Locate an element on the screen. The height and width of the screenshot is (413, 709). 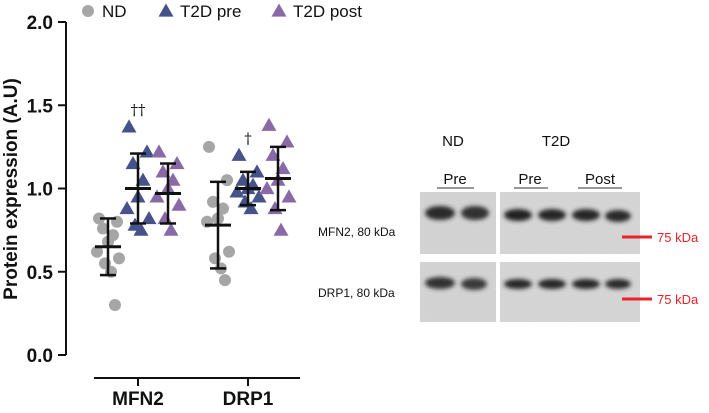
blot-row-drp1-label: DRP1, 80 kDa is located at coordinates (356, 293).